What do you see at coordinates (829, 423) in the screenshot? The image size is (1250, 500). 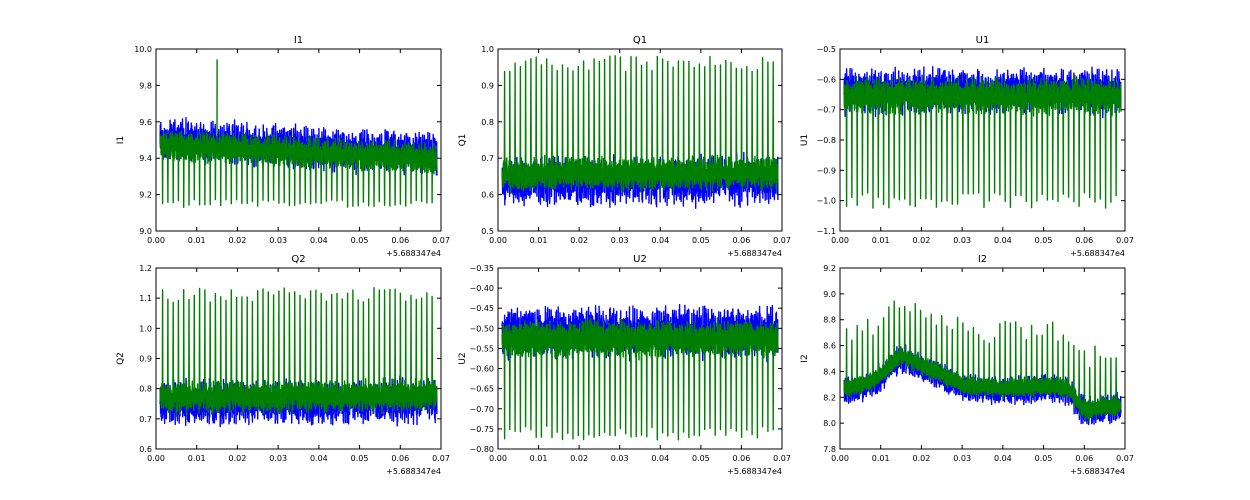 I see `y-tick-label: 8.0` at bounding box center [829, 423].